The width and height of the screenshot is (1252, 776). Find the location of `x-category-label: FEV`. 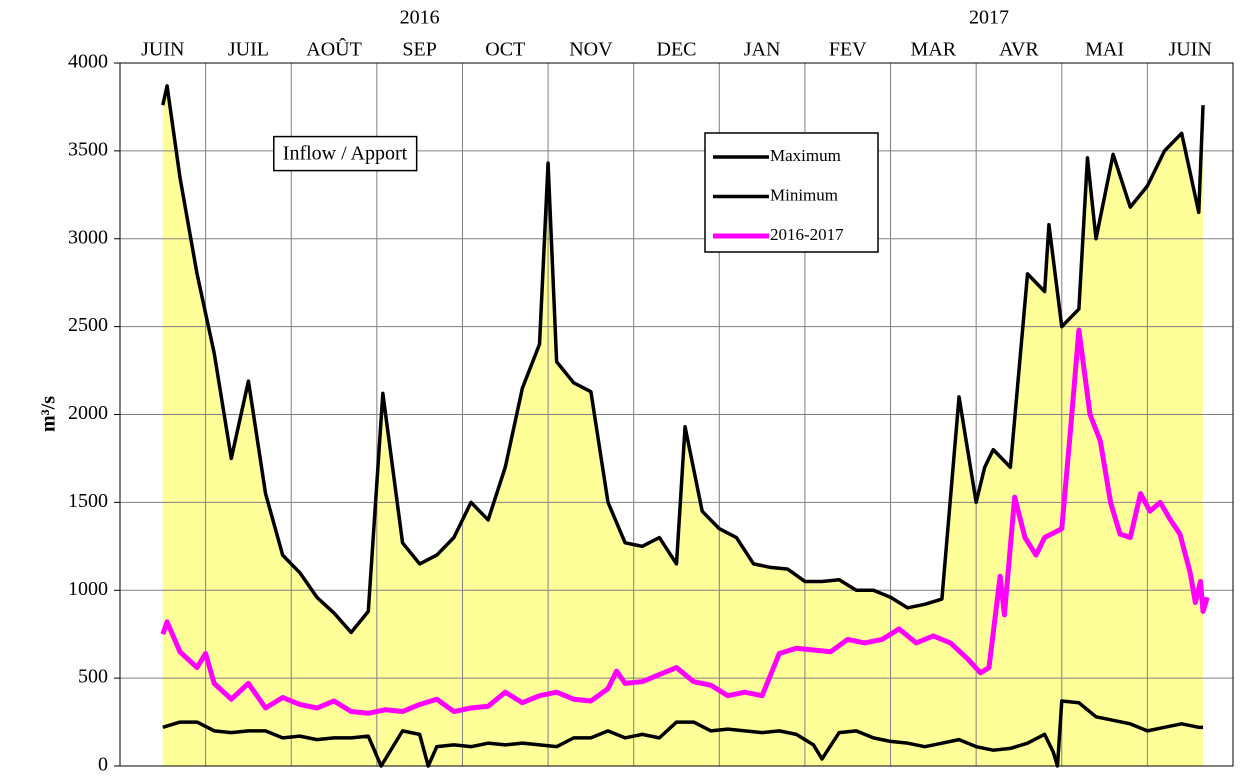

x-category-label: FEV is located at coordinates (848, 50).